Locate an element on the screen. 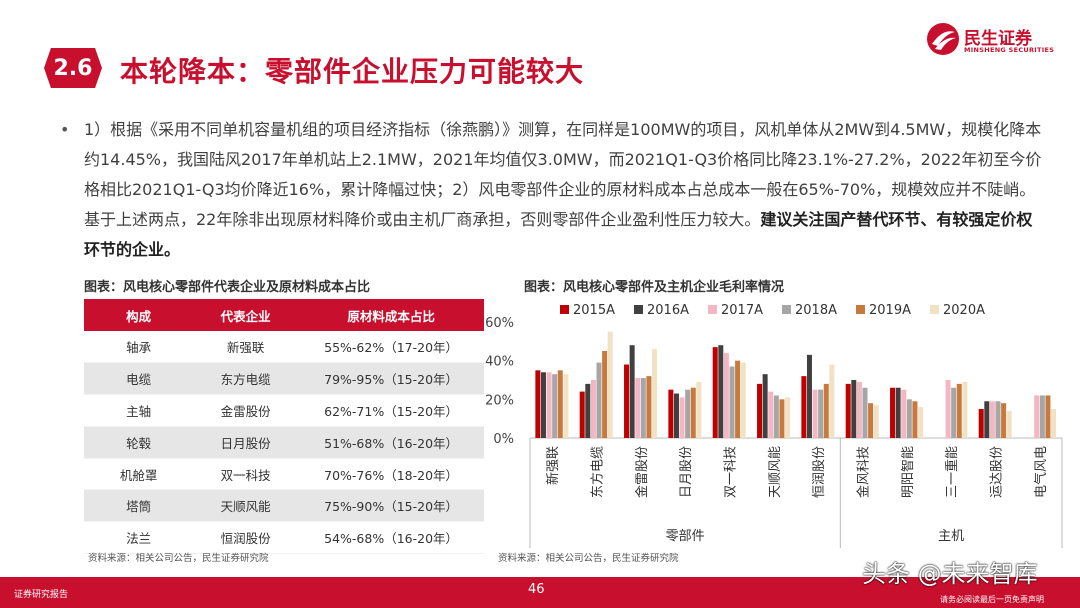 This screenshot has height=608, width=1080. logo-text-cn: 民生证券 is located at coordinates (998, 39).